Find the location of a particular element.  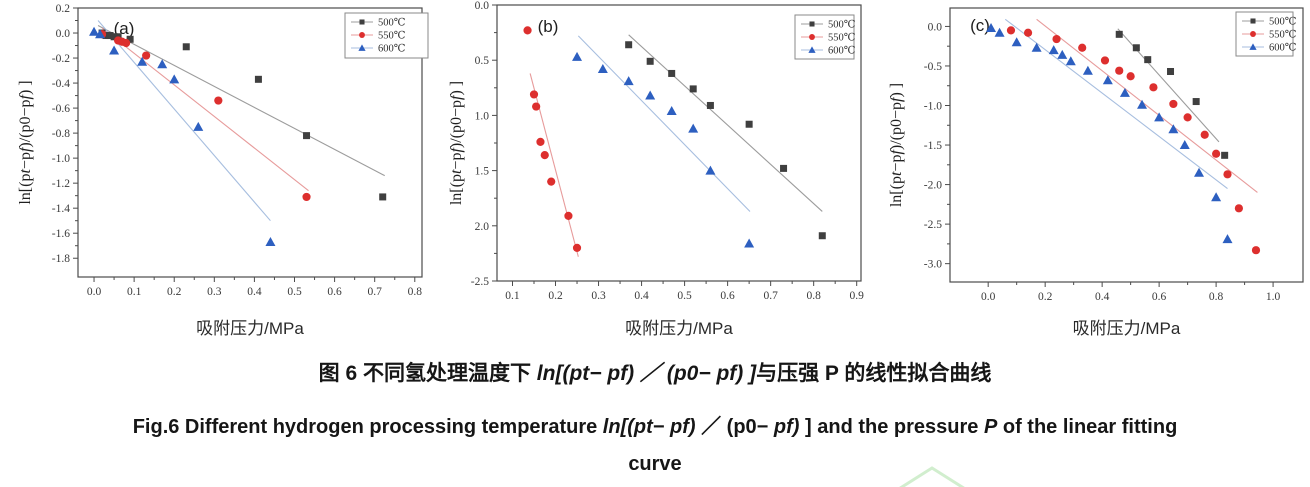

y-tick-label: -1.4 is located at coordinates (61, 209).